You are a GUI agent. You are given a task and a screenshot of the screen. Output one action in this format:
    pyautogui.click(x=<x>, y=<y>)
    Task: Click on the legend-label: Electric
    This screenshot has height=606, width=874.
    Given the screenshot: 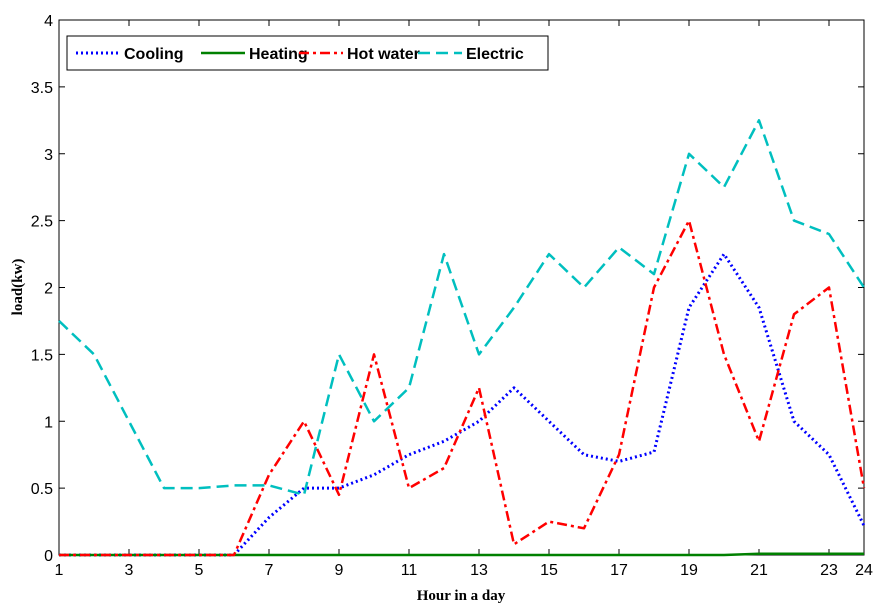 What is the action you would take?
    pyautogui.click(x=495, y=54)
    